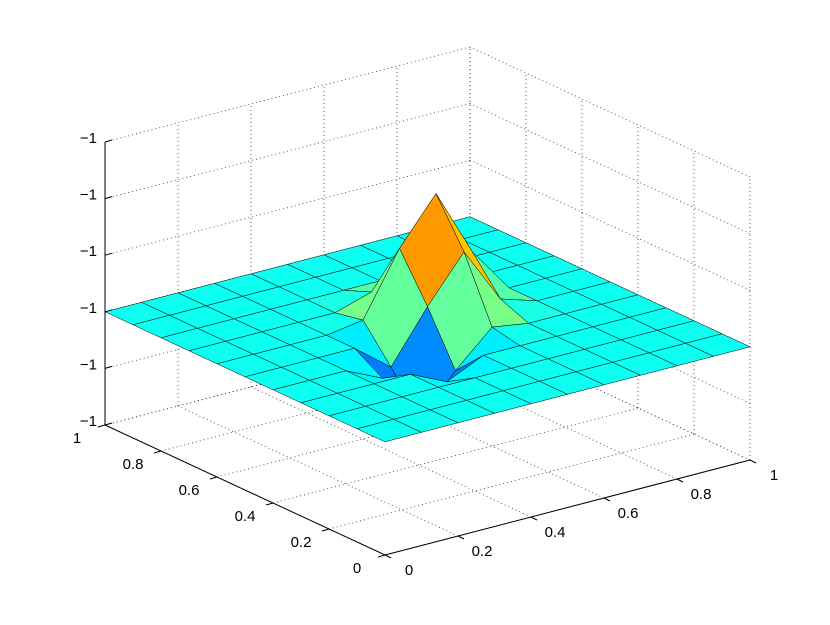 Image resolution: width=830 pixels, height=625 pixels. What do you see at coordinates (482, 551) in the screenshot?
I see `x-tick-label: 0.2` at bounding box center [482, 551].